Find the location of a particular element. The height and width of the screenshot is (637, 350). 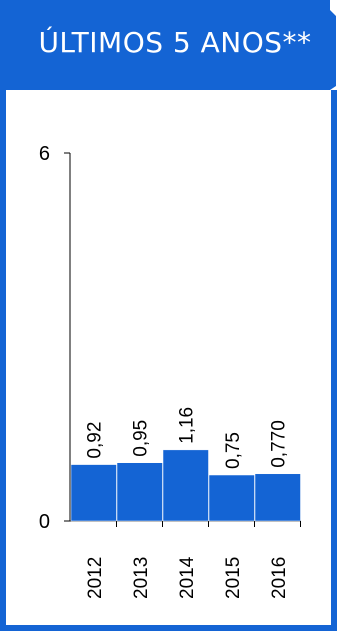

data-label: 0,770 is located at coordinates (279, 444).